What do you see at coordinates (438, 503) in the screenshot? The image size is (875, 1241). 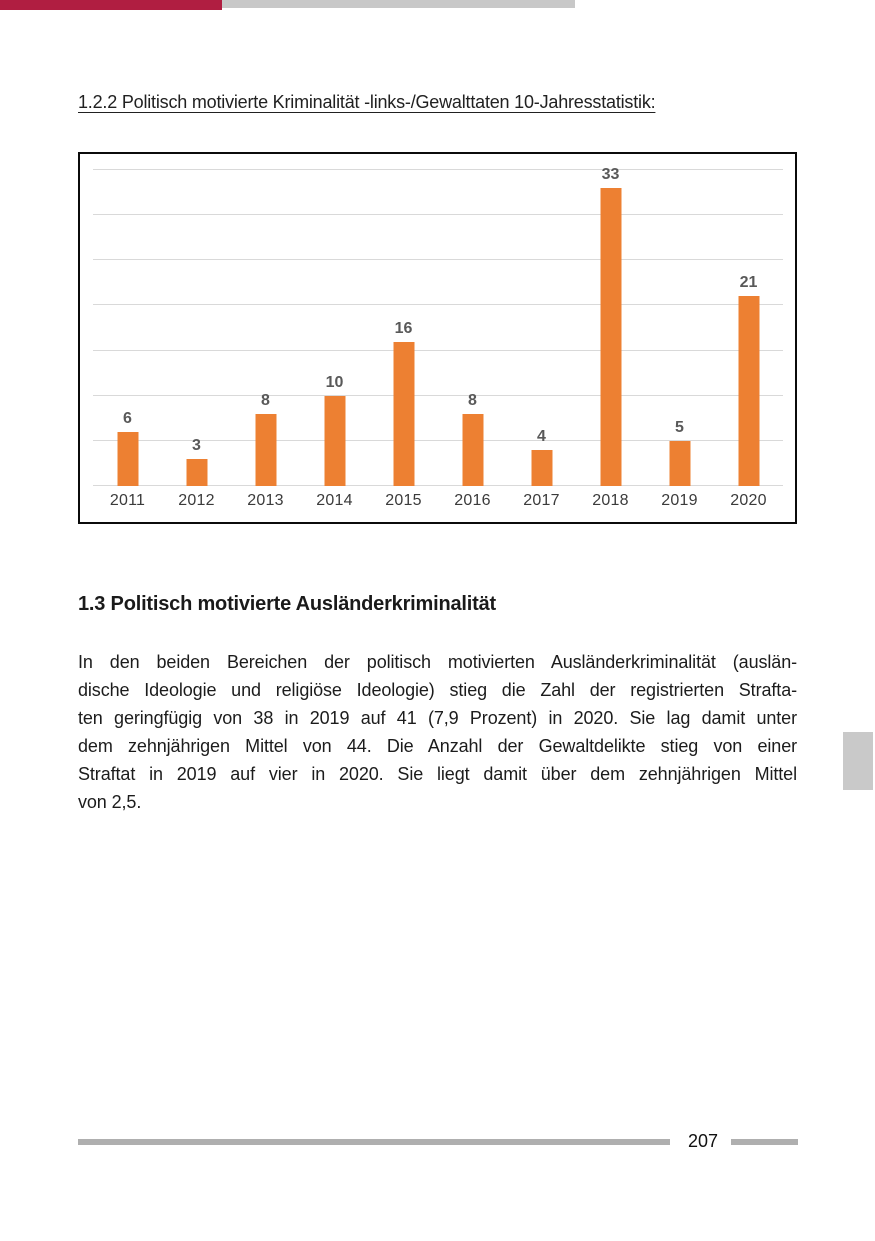 I see `chart-x-axis: 2011 2012 2013 2014 2015 2016 2017 2018 2019 2020` at bounding box center [438, 503].